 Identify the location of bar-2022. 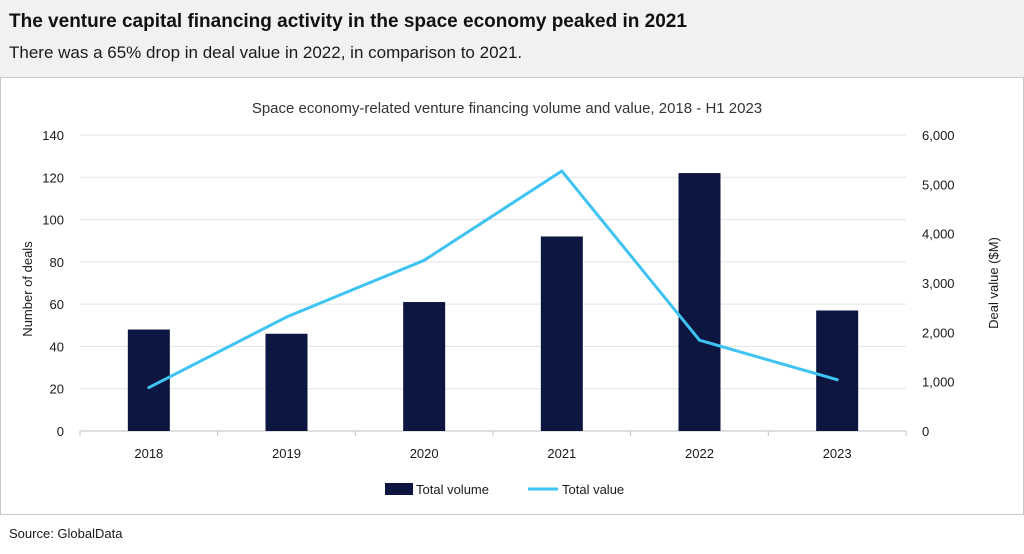
(699, 302).